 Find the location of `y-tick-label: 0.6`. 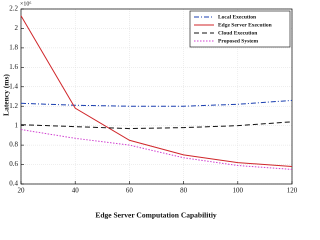

y-tick-label: 0.6 is located at coordinates (13, 164).